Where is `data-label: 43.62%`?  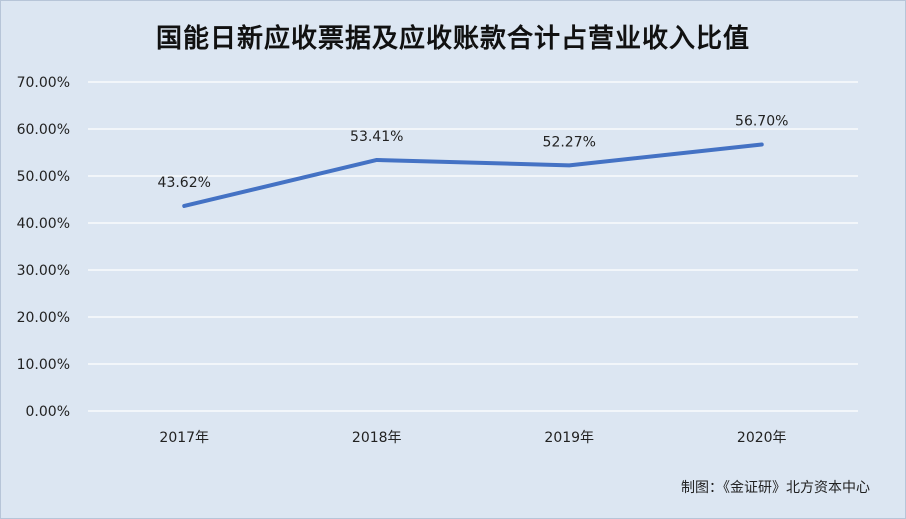 data-label: 43.62% is located at coordinates (184, 183).